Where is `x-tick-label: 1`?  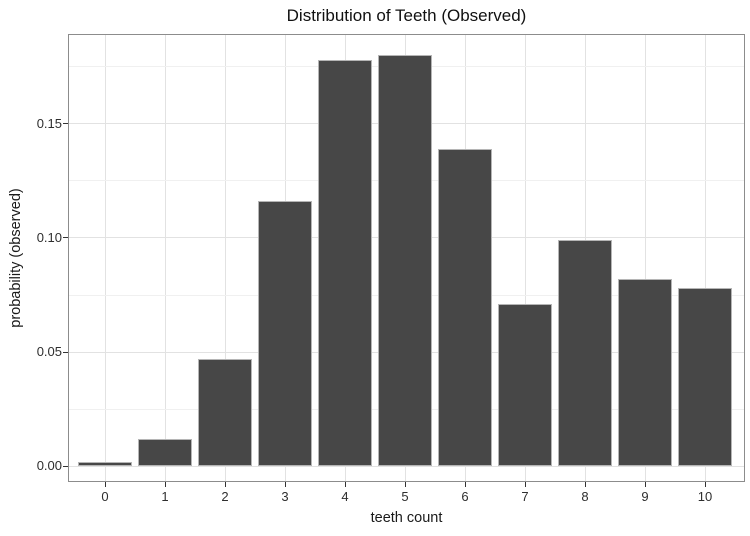
x-tick-label: 1 is located at coordinates (165, 496).